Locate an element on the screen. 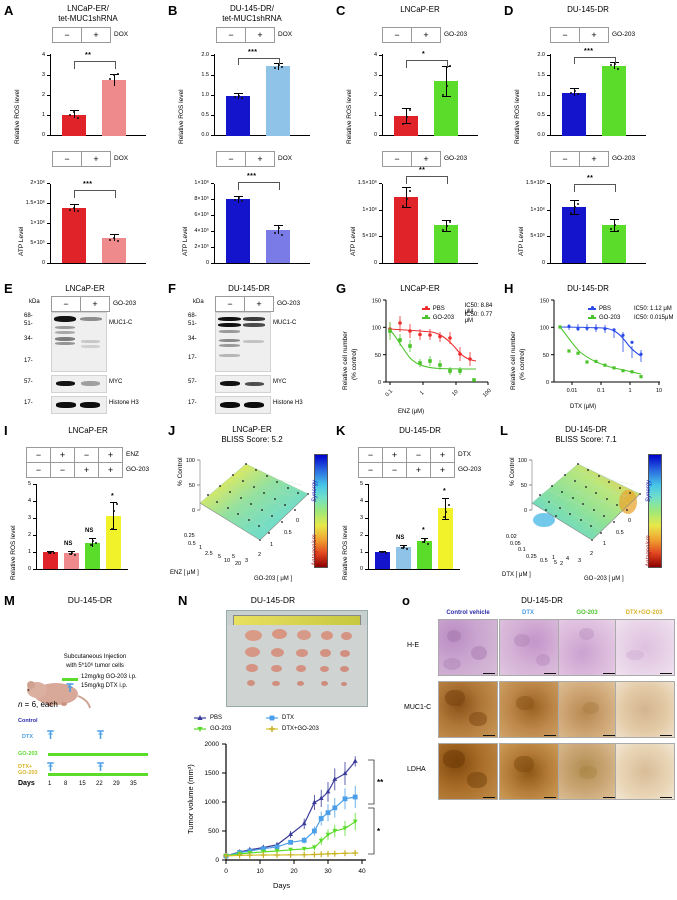 The image size is (677, 900). panel-h-ylabel-l1: Relative cell number is located at coordinates (513, 360).